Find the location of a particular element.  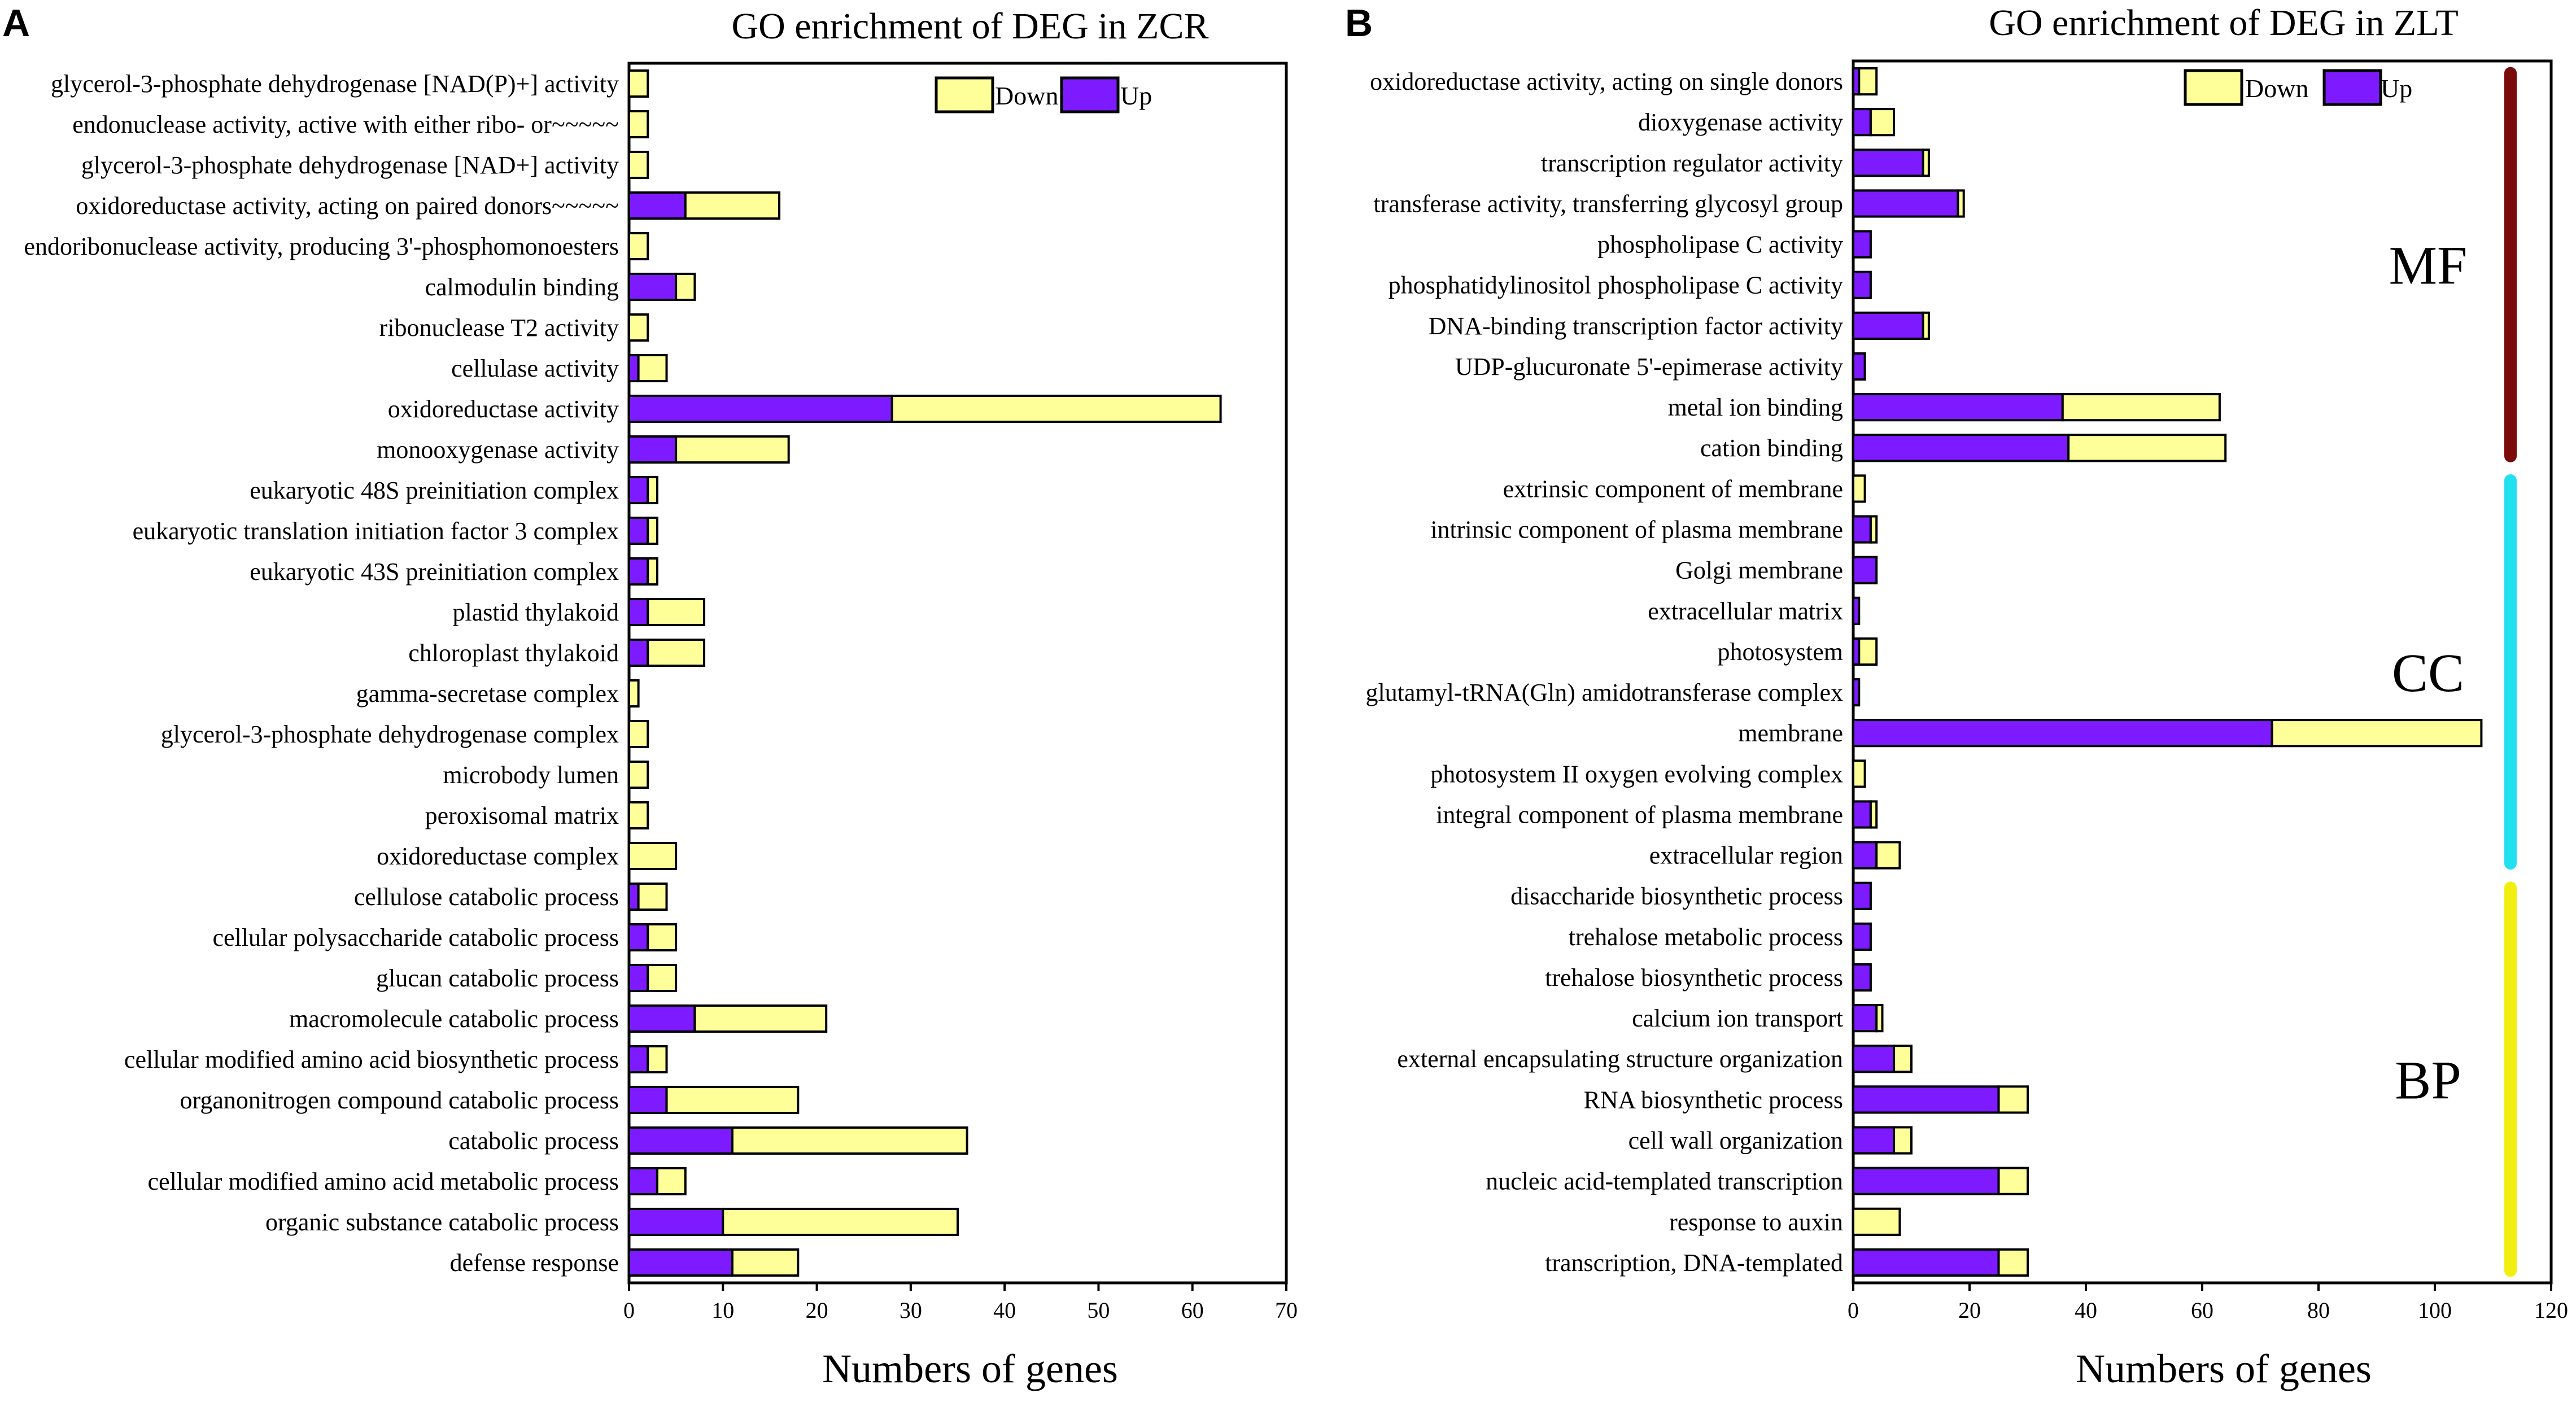

group-label-bp: BP is located at coordinates (2428, 1080).